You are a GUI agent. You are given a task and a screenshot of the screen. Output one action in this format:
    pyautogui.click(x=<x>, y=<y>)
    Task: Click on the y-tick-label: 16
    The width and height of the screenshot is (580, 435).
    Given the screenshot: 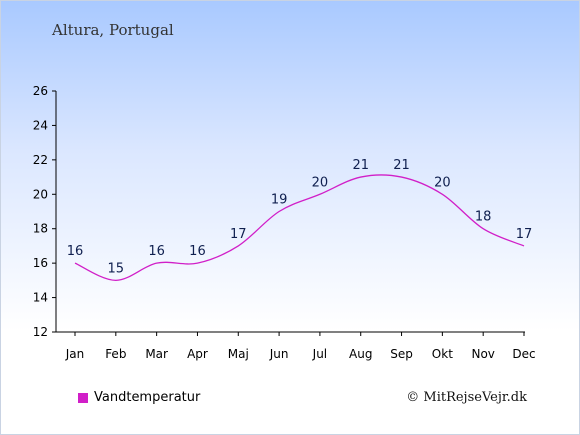 What is the action you would take?
    pyautogui.click(x=40, y=263)
    